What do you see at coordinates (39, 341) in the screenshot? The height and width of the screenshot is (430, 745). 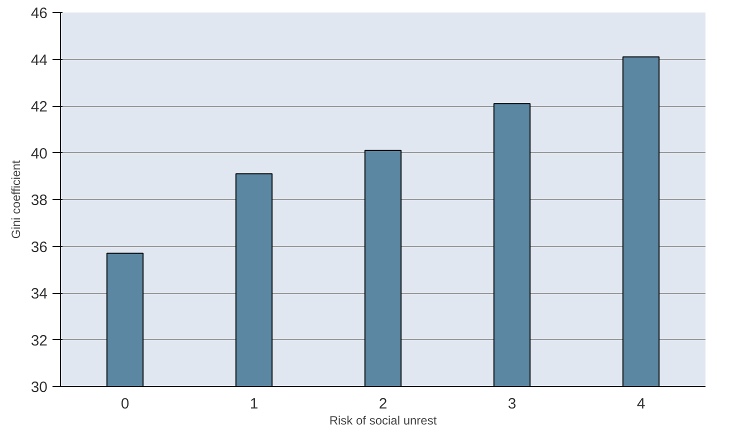 I see `y-tick-label: 32` at bounding box center [39, 341].